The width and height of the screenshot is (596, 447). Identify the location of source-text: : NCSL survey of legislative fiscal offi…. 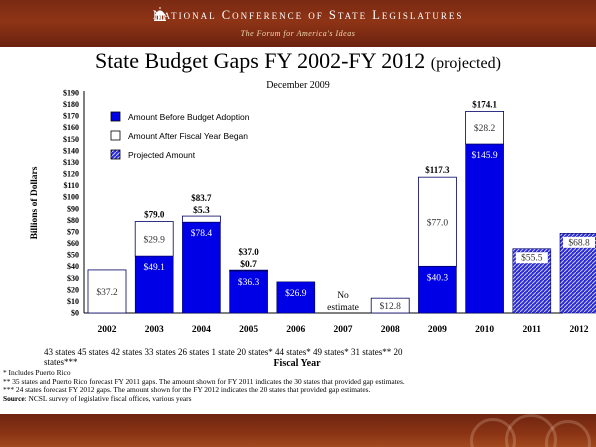
(108, 399).